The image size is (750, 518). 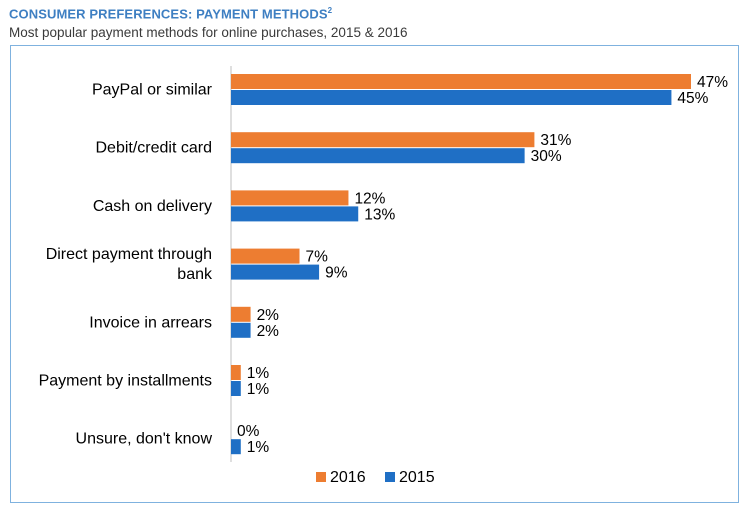 What do you see at coordinates (692, 98) in the screenshot?
I see `data-label-2015-1: 45%` at bounding box center [692, 98].